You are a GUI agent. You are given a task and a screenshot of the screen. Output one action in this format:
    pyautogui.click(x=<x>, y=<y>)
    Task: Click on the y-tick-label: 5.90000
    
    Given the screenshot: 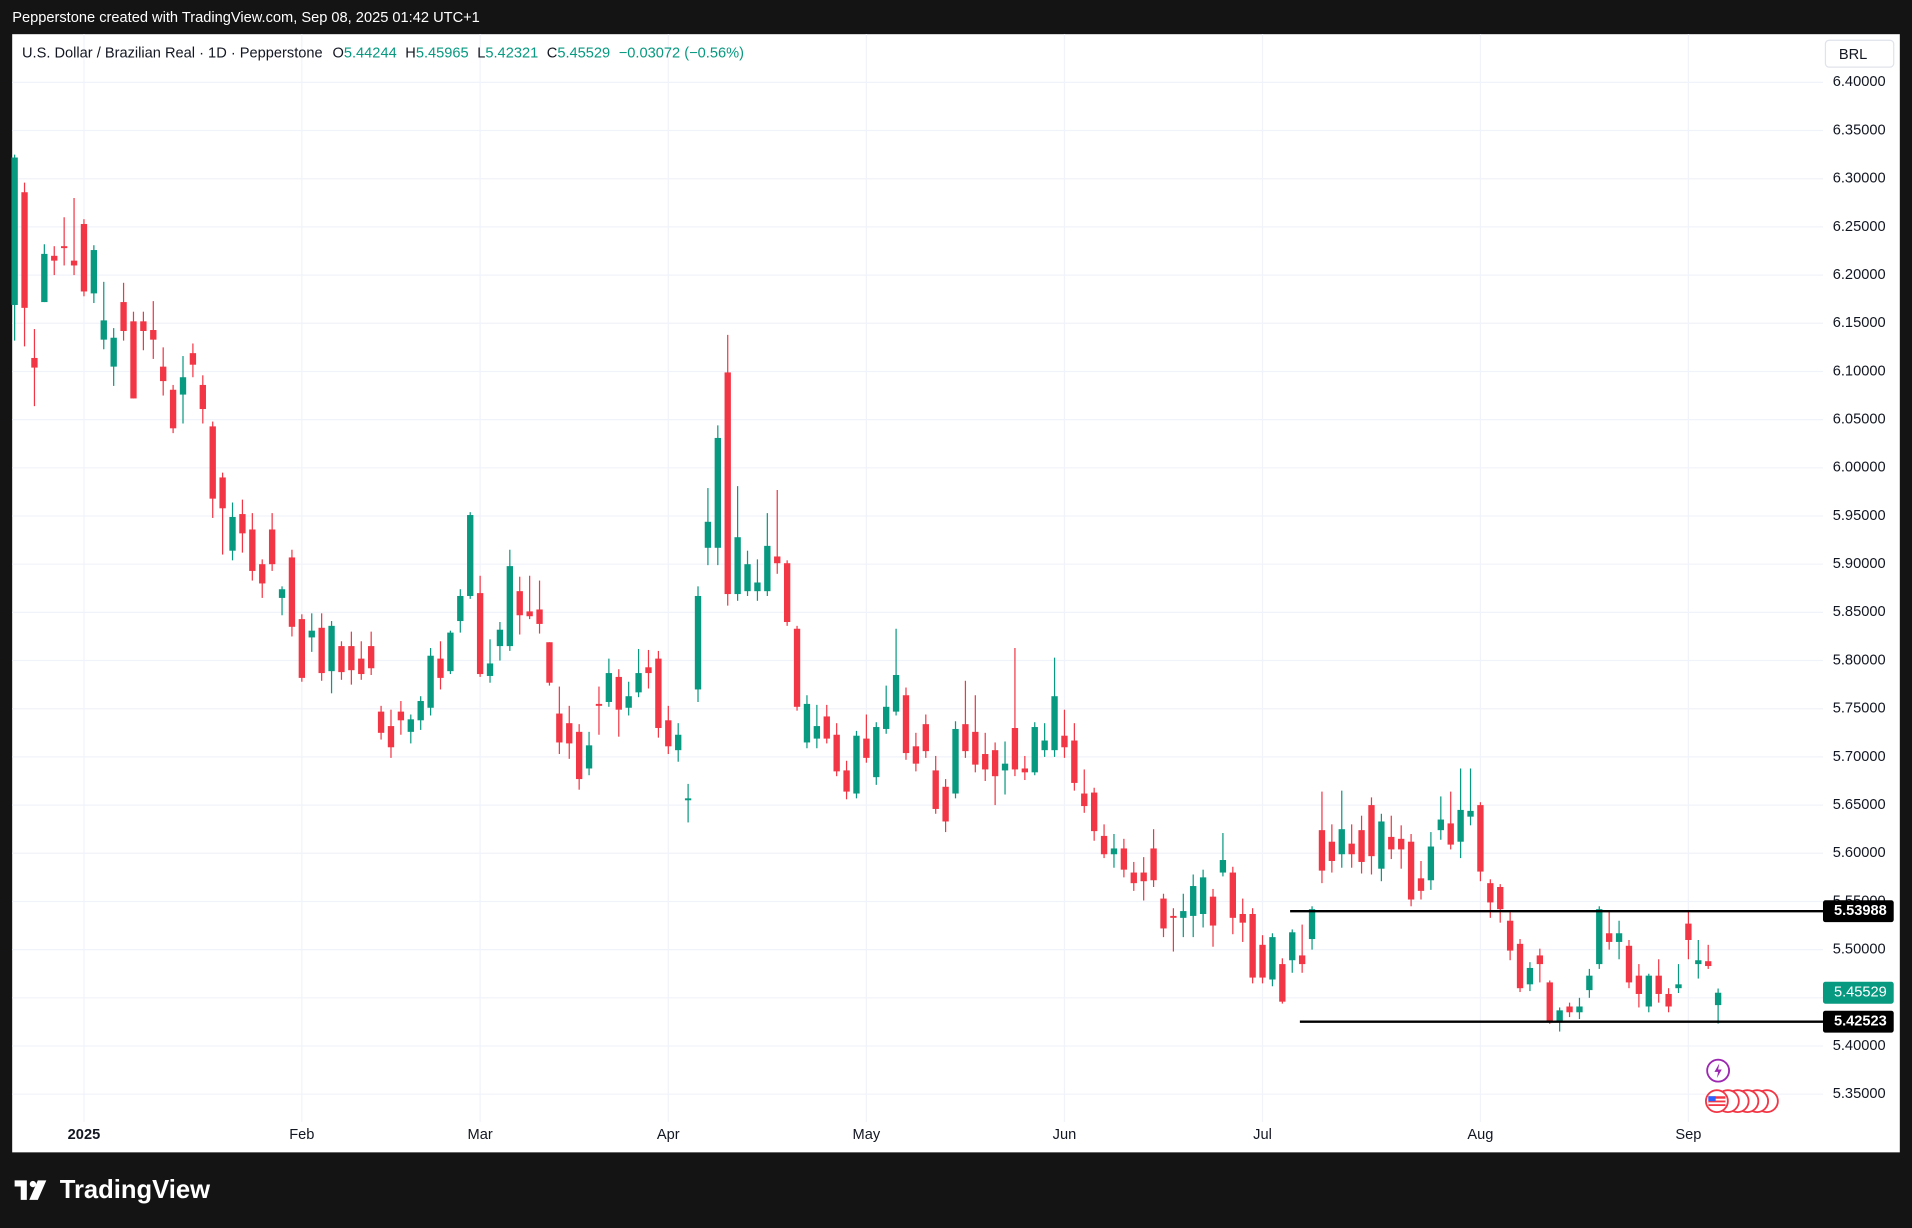 What is the action you would take?
    pyautogui.click(x=1859, y=564)
    